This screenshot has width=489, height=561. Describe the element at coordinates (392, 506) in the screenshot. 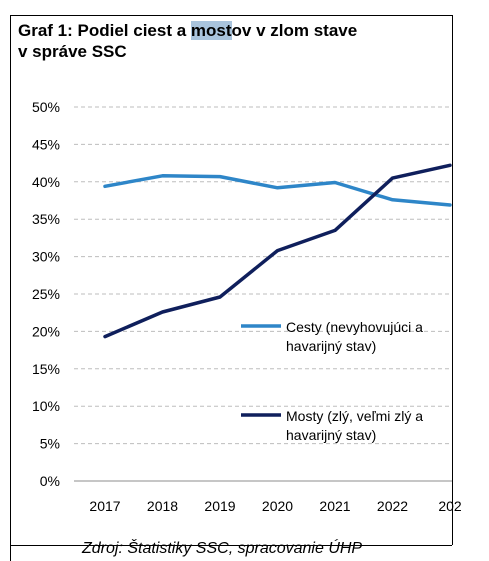

I see `x-tick-label: 2022` at that location.